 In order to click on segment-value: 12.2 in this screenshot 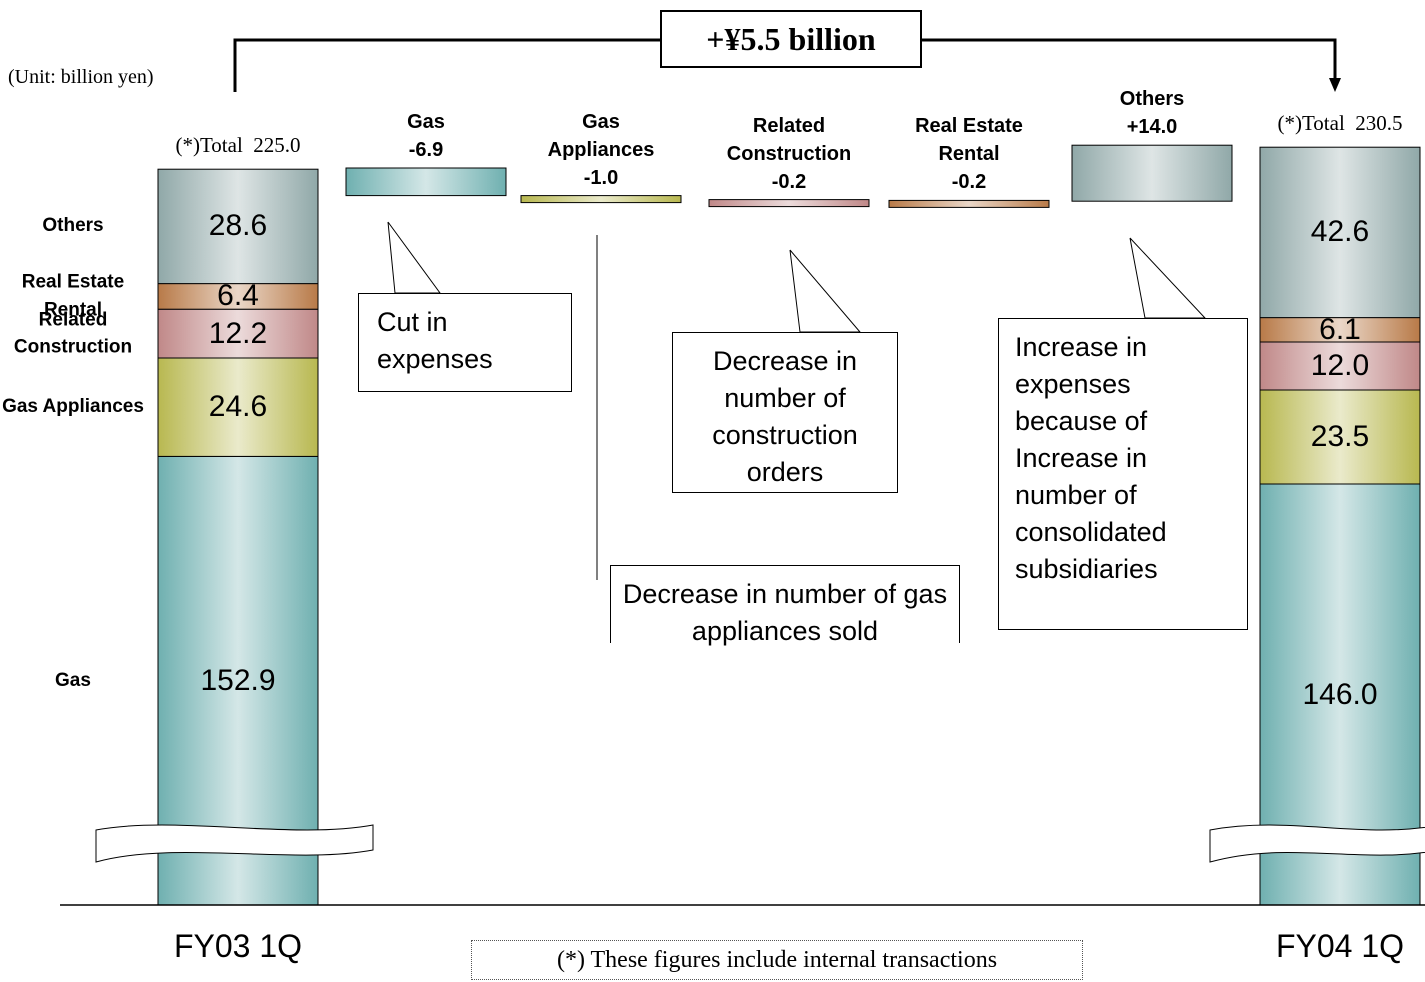, I will do `click(238, 333)`.